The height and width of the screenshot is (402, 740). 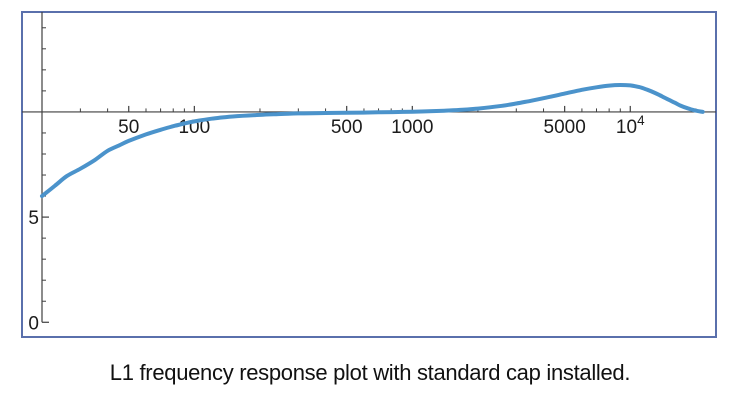 What do you see at coordinates (347, 127) in the screenshot?
I see `x-tick-label-500: 500` at bounding box center [347, 127].